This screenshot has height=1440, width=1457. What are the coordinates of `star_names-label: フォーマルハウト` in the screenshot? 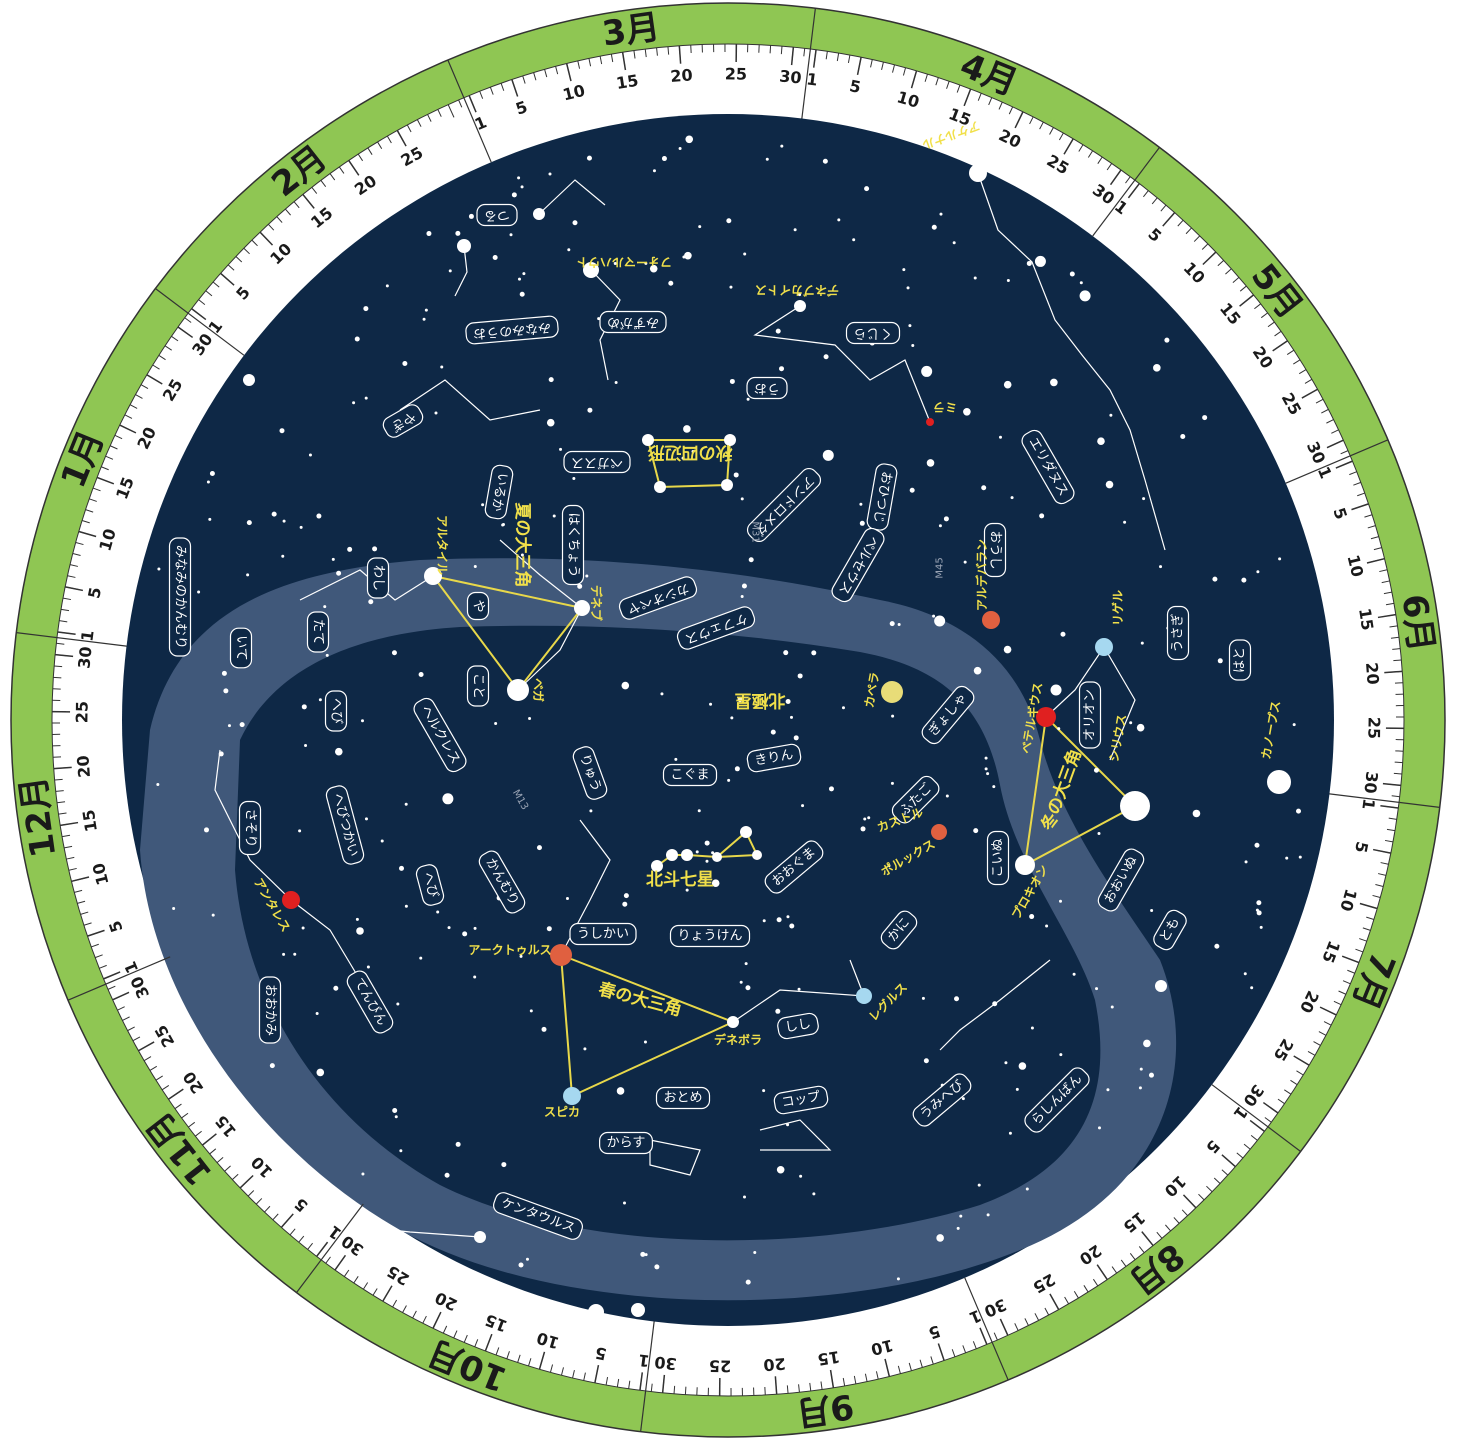 It's located at (624, 262).